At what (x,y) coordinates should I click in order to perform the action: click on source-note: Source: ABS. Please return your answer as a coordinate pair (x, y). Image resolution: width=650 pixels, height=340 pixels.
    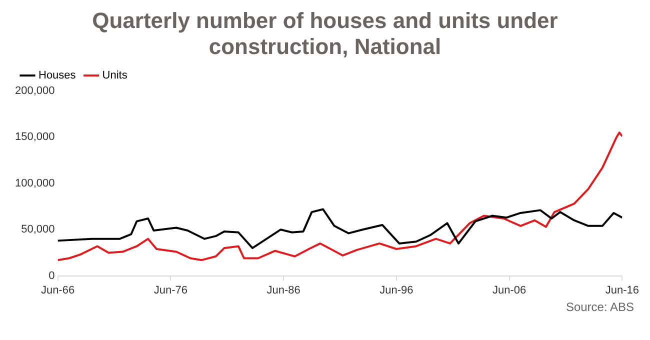
    Looking at the image, I should click on (599, 307).